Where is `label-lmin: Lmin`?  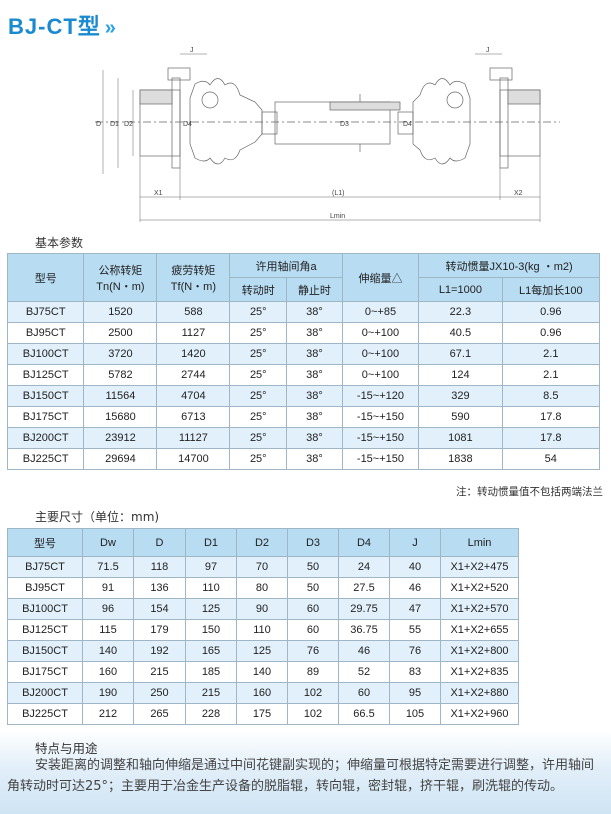
label-lmin: Lmin is located at coordinates (337, 216).